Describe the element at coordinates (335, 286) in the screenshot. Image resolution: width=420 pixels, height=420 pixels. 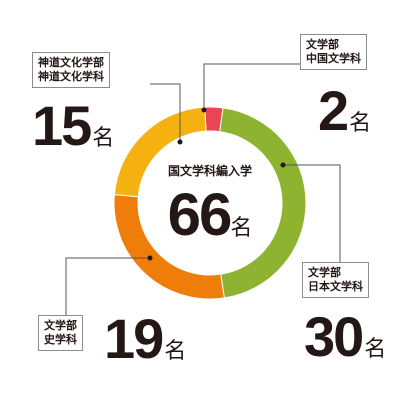
I see `callout-line: 日本文学科` at that location.